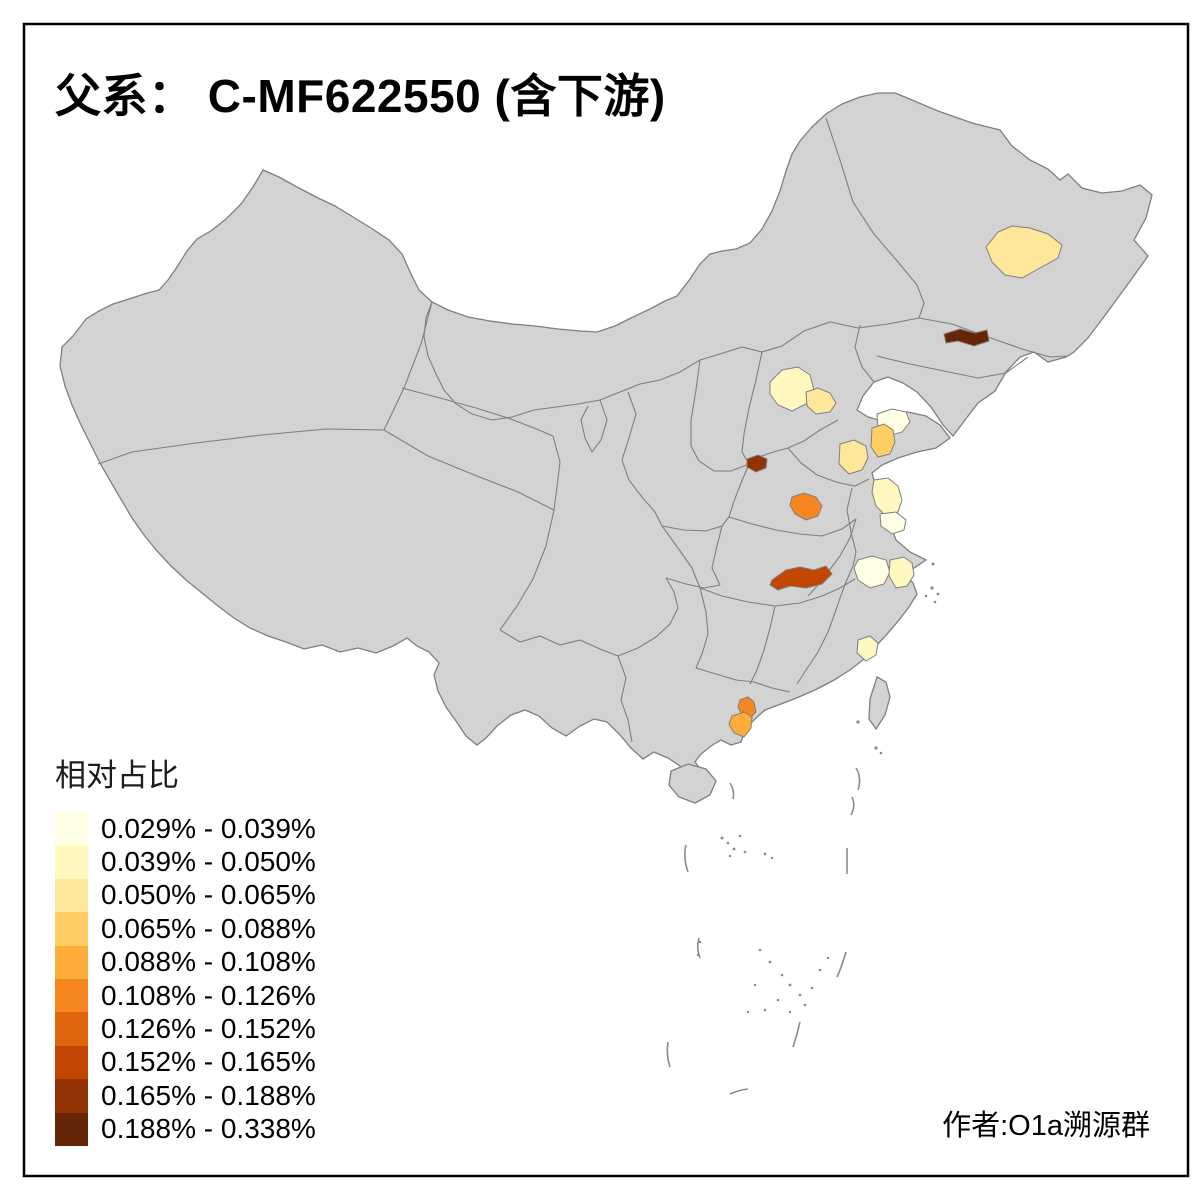 The image size is (1200, 1200). What do you see at coordinates (893, 523) in the screenshot?
I see `region-jiangsu-coastal` at bounding box center [893, 523].